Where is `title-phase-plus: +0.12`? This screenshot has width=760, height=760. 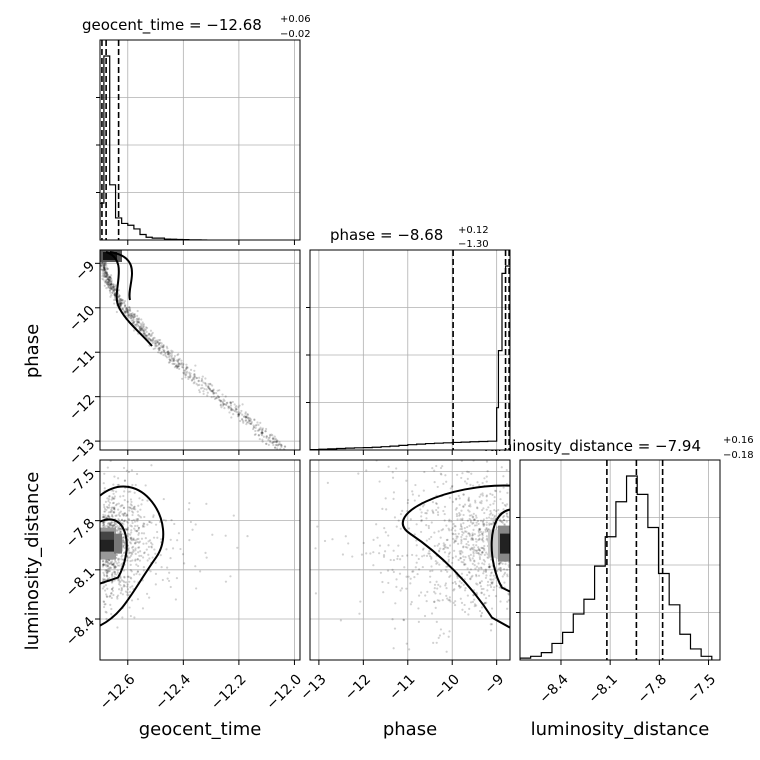 title-phase-plus: +0.12 is located at coordinates (473, 230).